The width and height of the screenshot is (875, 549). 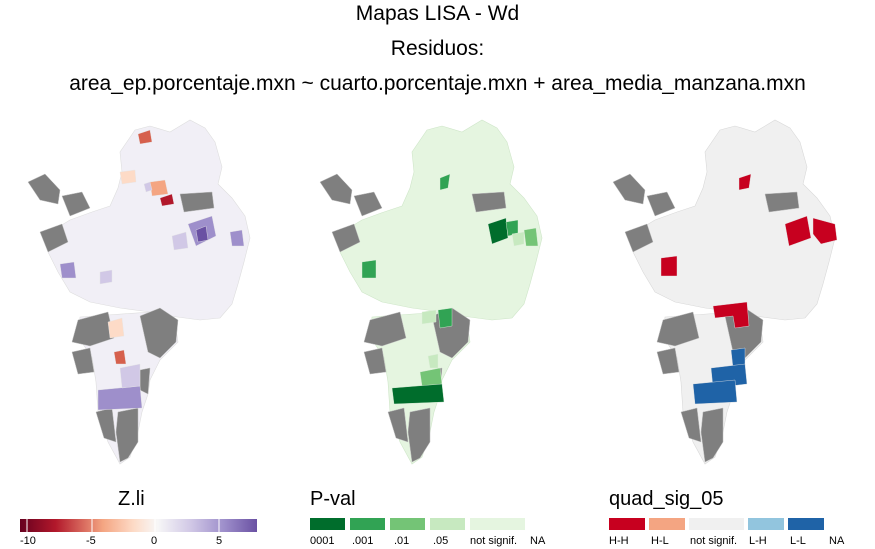 I want to click on legend-pval-label: .001, so click(x=363, y=541).